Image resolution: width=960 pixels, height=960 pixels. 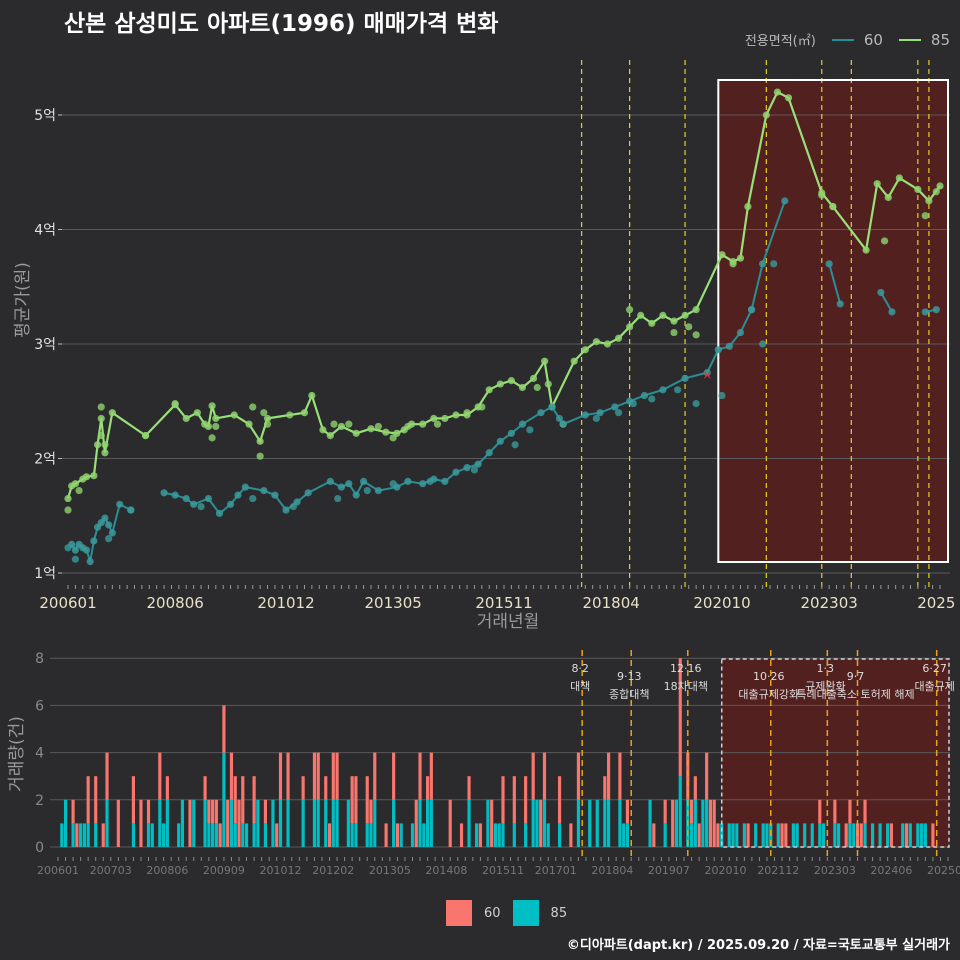 I want to click on x-tick-label-bottom: 201701, so click(x=556, y=870).